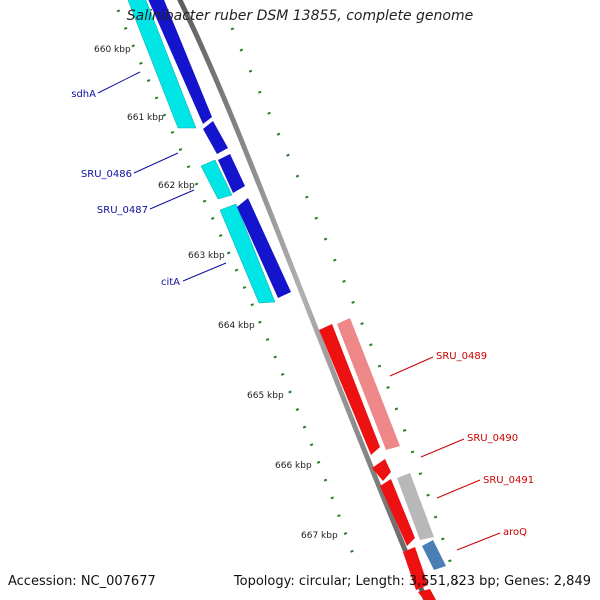 This screenshot has height=600, width=600. What do you see at coordinates (492, 438) in the screenshot?
I see `gene-label-sru0490: SRU_0490` at bounding box center [492, 438].